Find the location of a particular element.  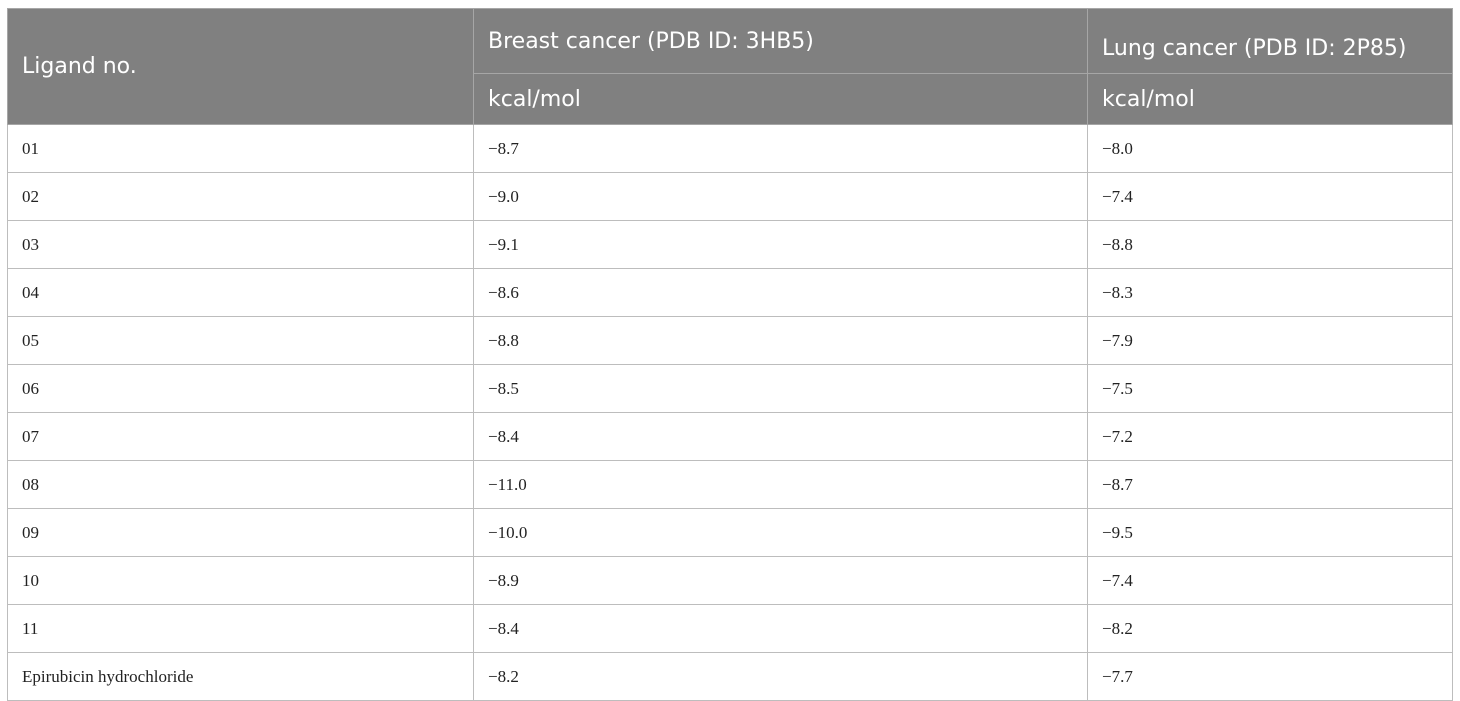

cell-ligand: 05 is located at coordinates (240, 340).